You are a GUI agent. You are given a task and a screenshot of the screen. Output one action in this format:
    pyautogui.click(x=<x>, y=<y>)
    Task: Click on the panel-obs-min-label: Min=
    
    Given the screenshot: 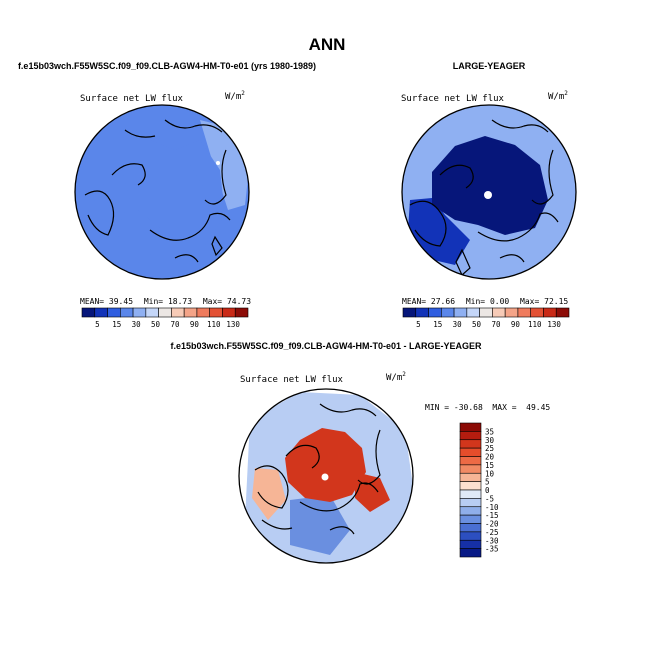 What is the action you would take?
    pyautogui.click(x=475, y=301)
    